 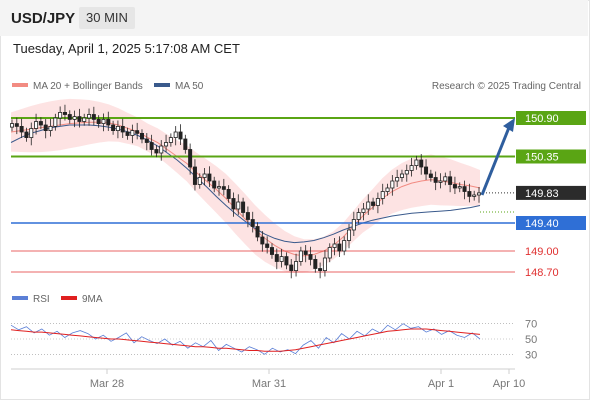 I want to click on level-label-text: 148.70, so click(x=542, y=273).